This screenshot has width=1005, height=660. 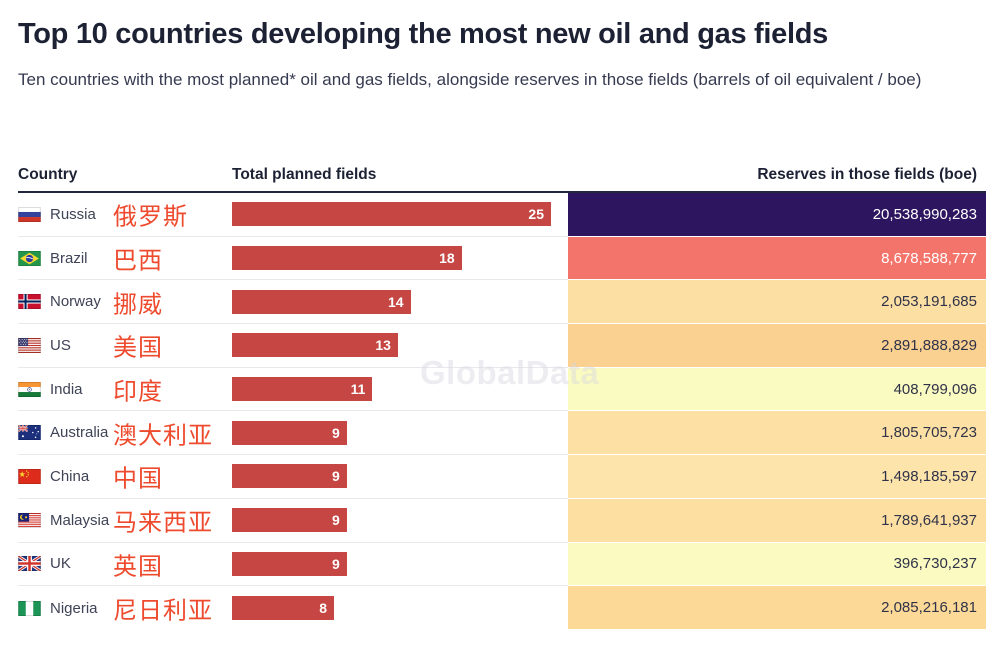 I want to click on flag-india-icon, so click(x=29, y=389).